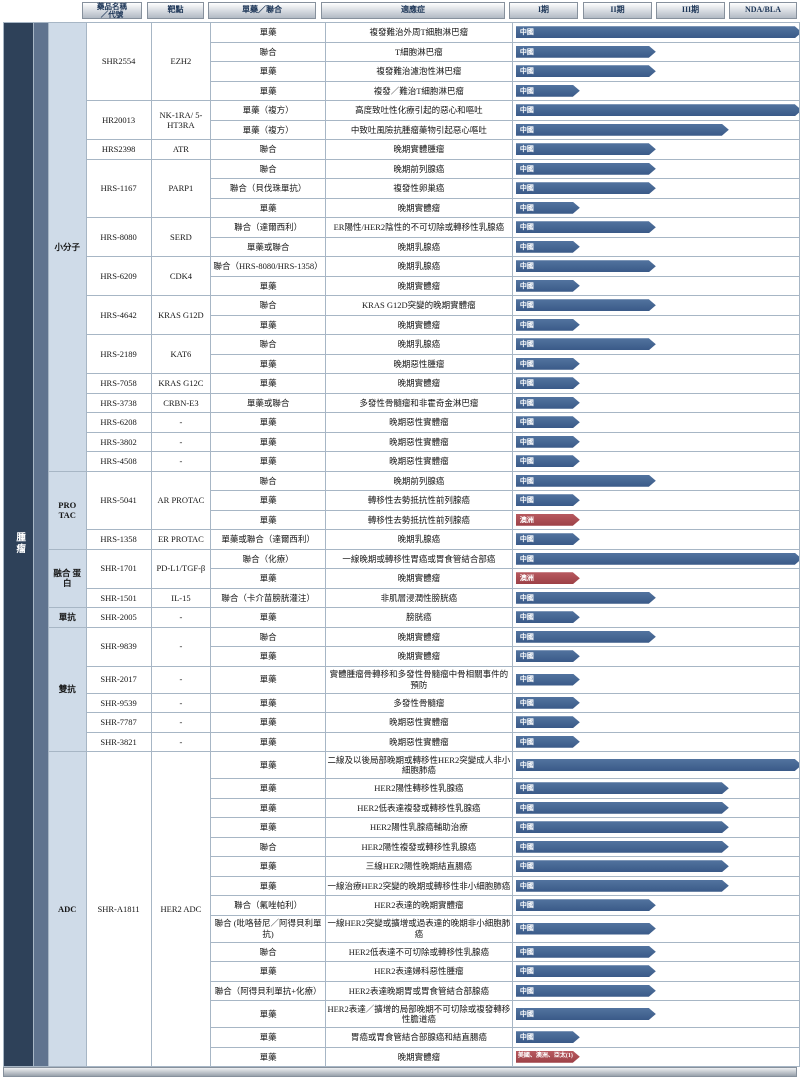 The image size is (800, 1078). I want to click on target-cell: ATR, so click(181, 149).